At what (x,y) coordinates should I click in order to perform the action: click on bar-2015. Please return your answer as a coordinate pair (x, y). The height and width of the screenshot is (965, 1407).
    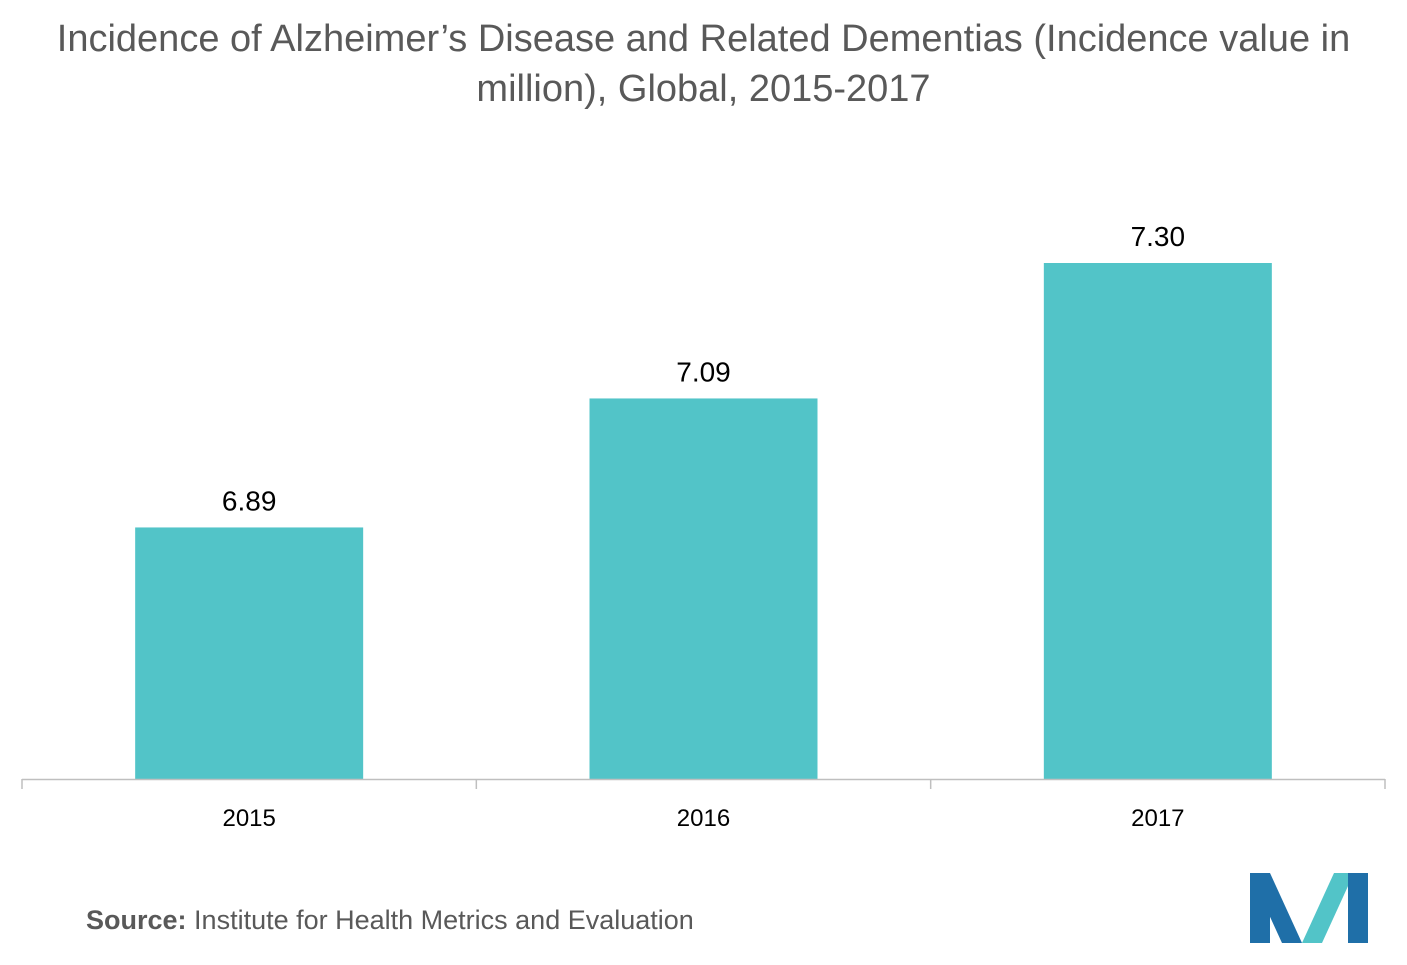
    Looking at the image, I should click on (249, 653).